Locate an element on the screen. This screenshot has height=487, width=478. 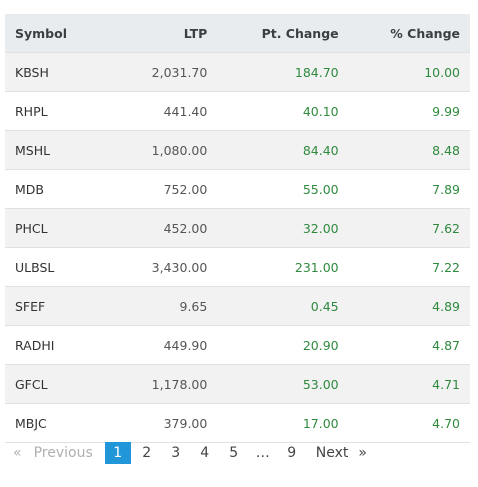
table-cell: 53.00 is located at coordinates (283, 384).